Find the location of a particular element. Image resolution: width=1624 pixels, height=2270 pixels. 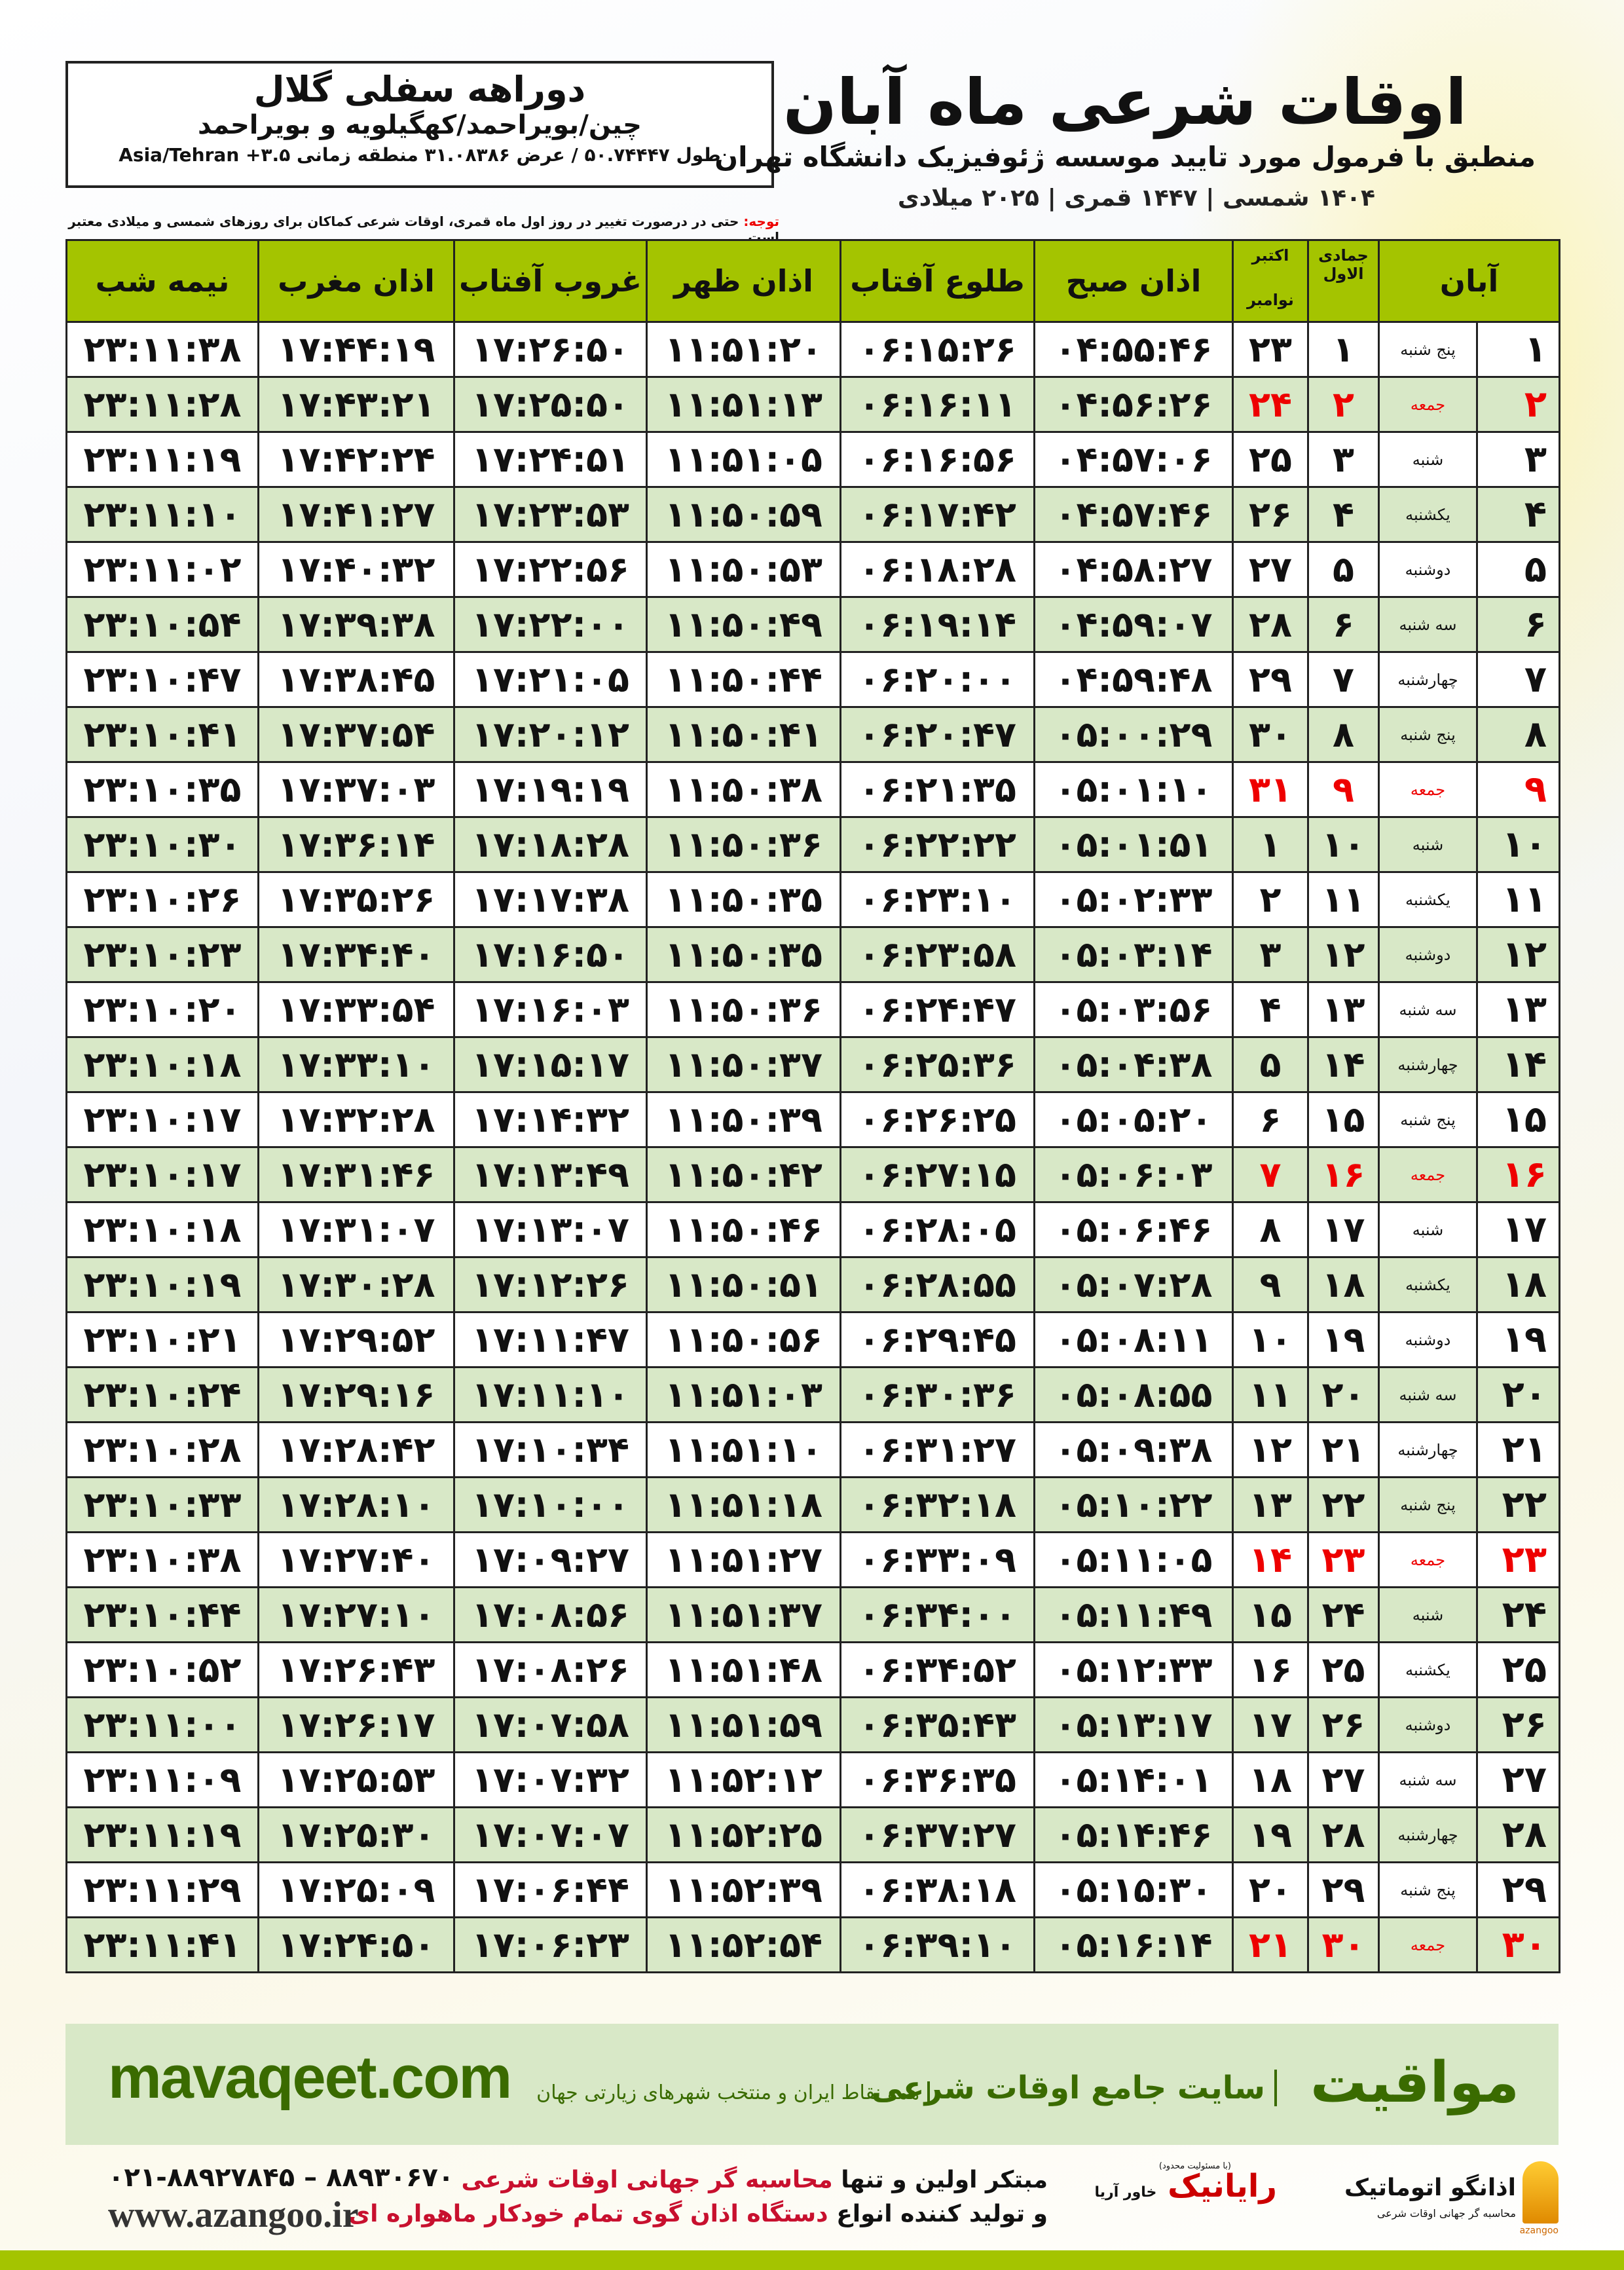

cell-miladi: ۳ is located at coordinates (1270, 954).